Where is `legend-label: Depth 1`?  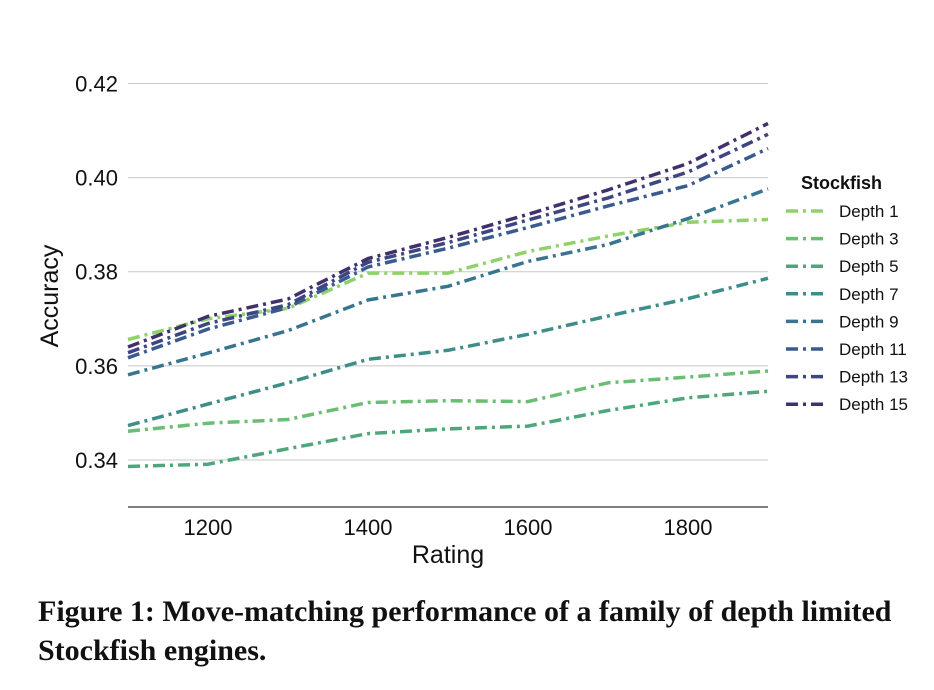 legend-label: Depth 1 is located at coordinates (869, 211).